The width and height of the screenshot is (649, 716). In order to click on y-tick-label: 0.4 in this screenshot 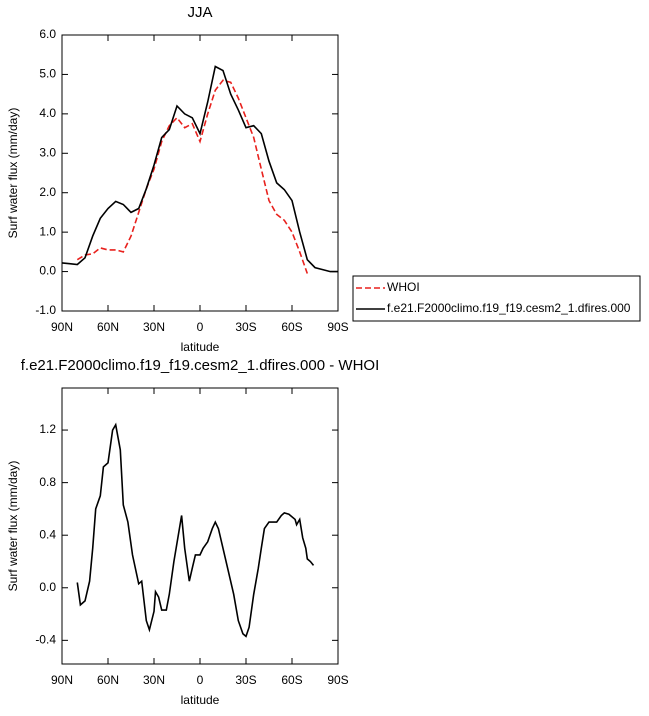, I will do `click(47, 534)`.